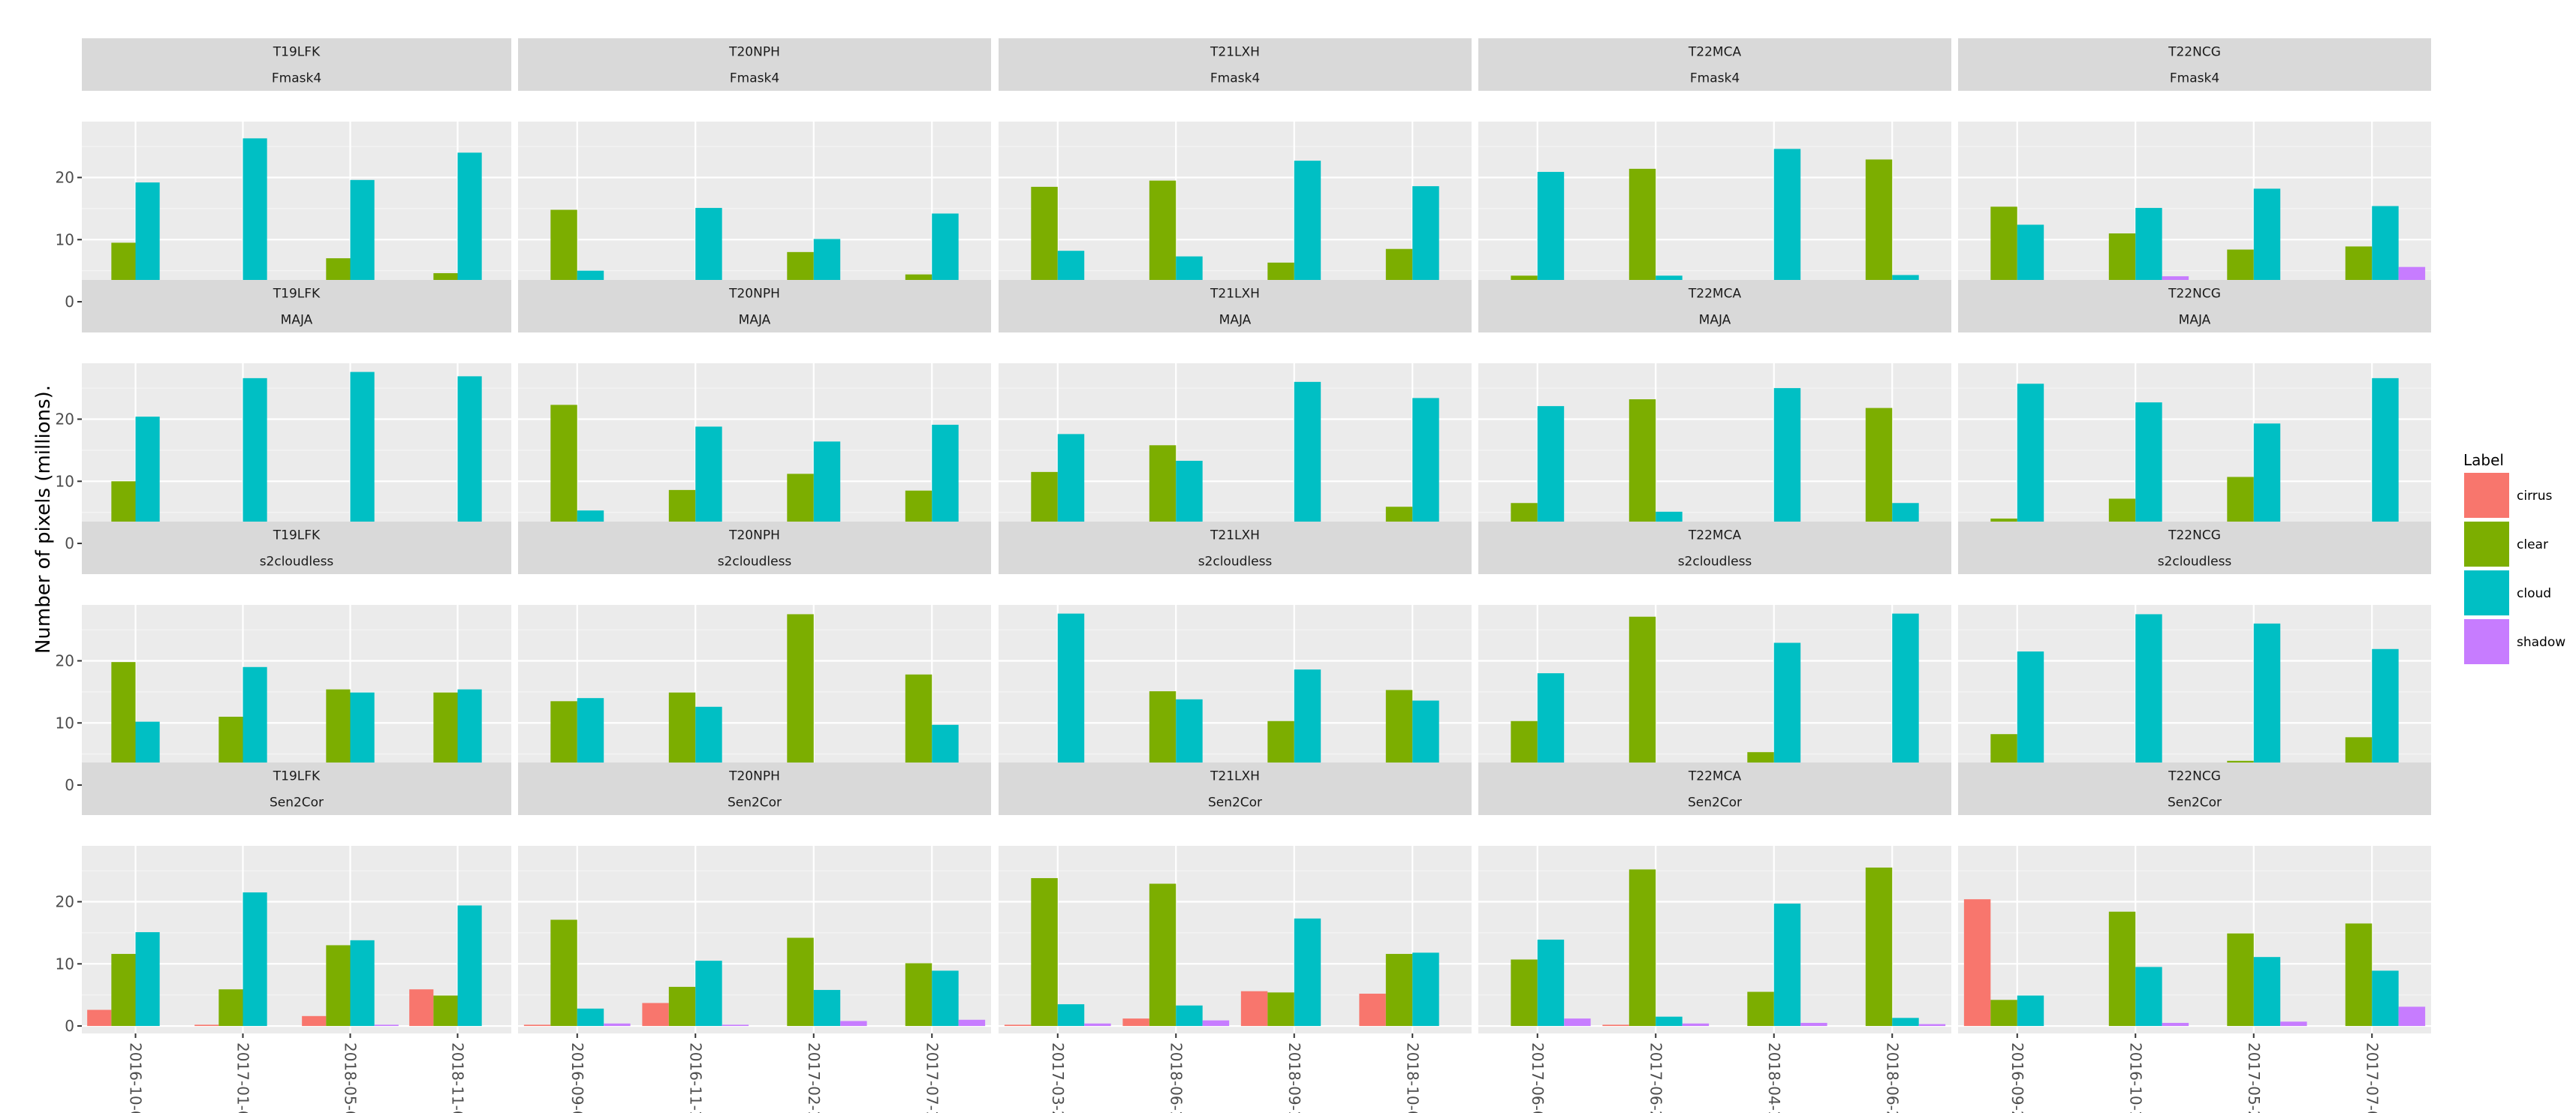 This screenshot has width=2576, height=1113. Describe the element at coordinates (243, 1077) in the screenshot. I see `x-tick-label: 2017-01-02` at that location.